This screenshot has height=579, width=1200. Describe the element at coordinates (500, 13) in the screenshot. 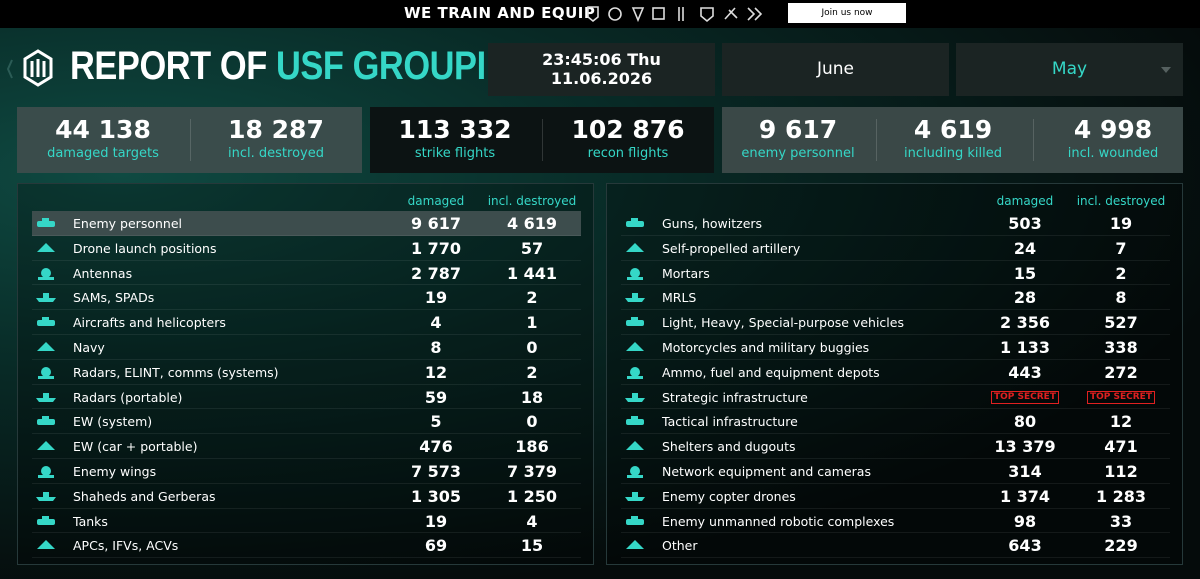

I see `top-bar-title: WE TRAIN AND EQUIP` at that location.